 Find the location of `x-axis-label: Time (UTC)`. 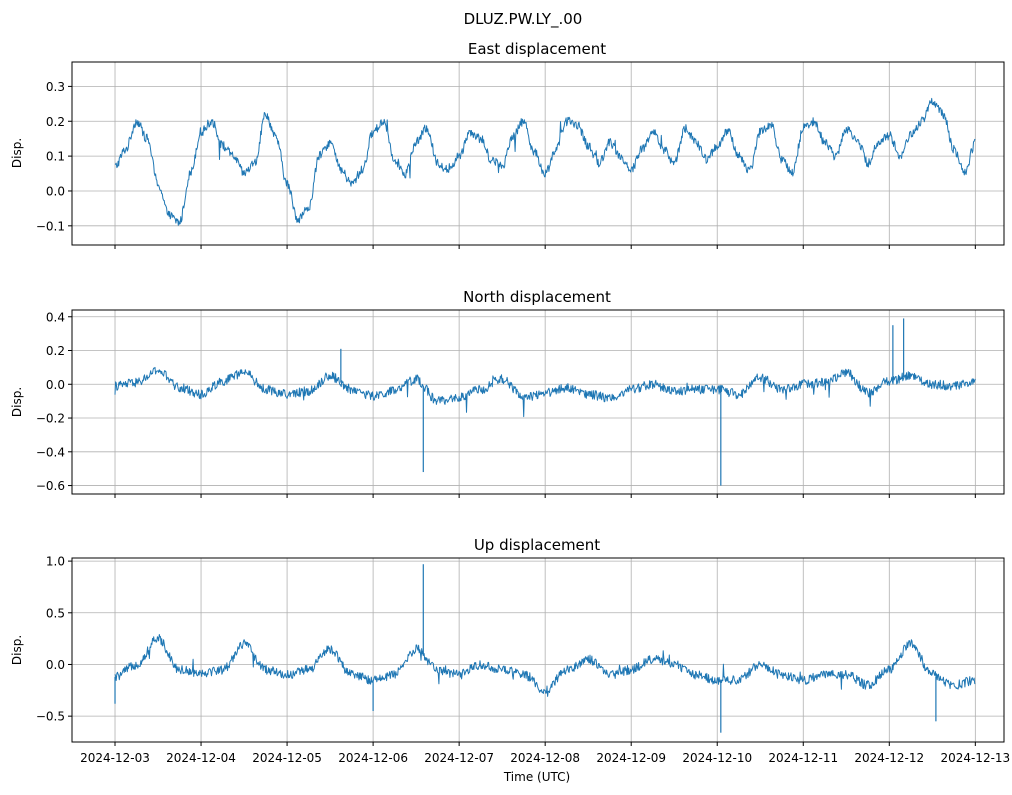

x-axis-label: Time (UTC) is located at coordinates (536, 777).